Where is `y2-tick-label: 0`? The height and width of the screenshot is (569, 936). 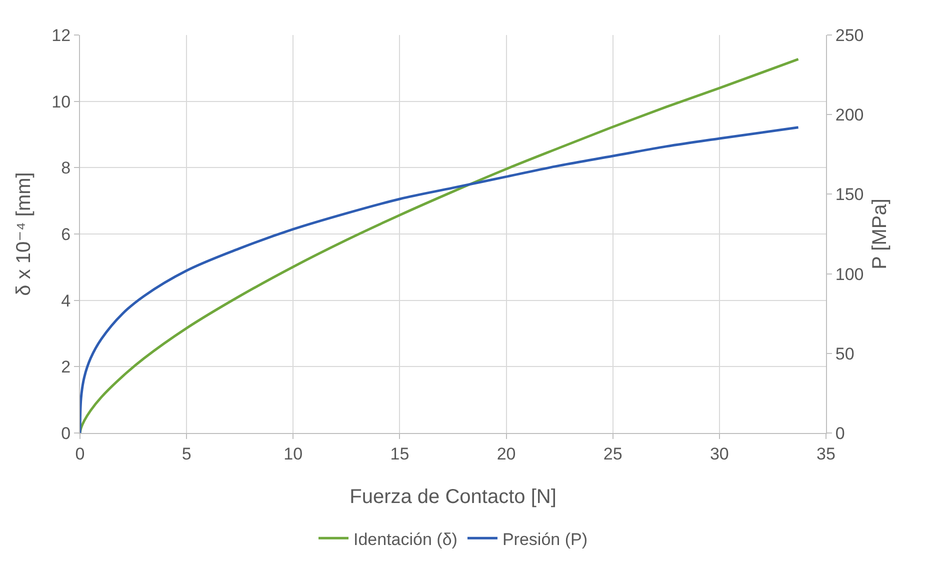 y2-tick-label: 0 is located at coordinates (840, 433).